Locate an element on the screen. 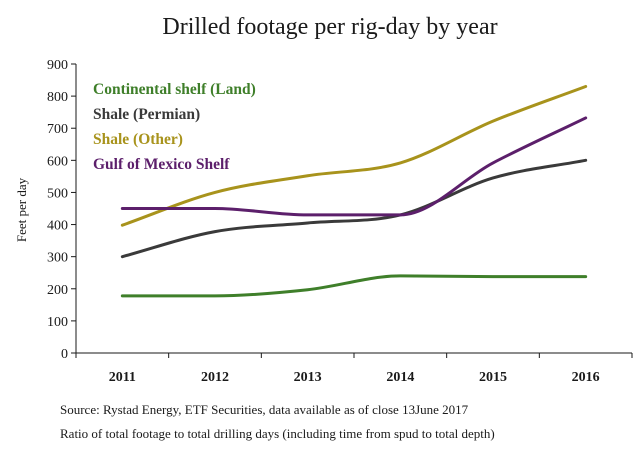  y-tick-label: 800 is located at coordinates (57, 97).